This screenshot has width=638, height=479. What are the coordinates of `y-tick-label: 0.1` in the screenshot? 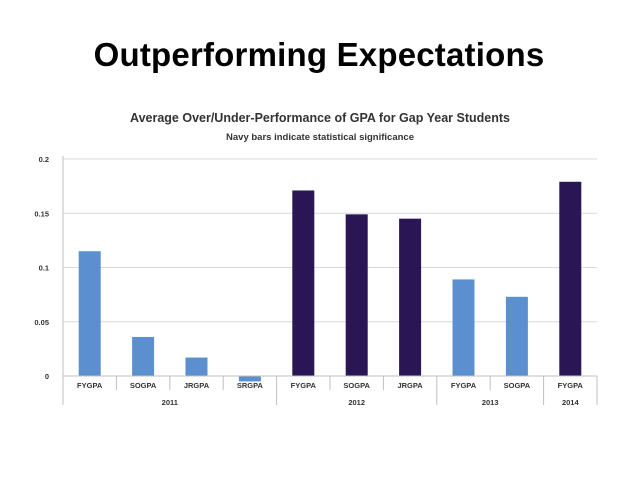 It's located at (44, 268).